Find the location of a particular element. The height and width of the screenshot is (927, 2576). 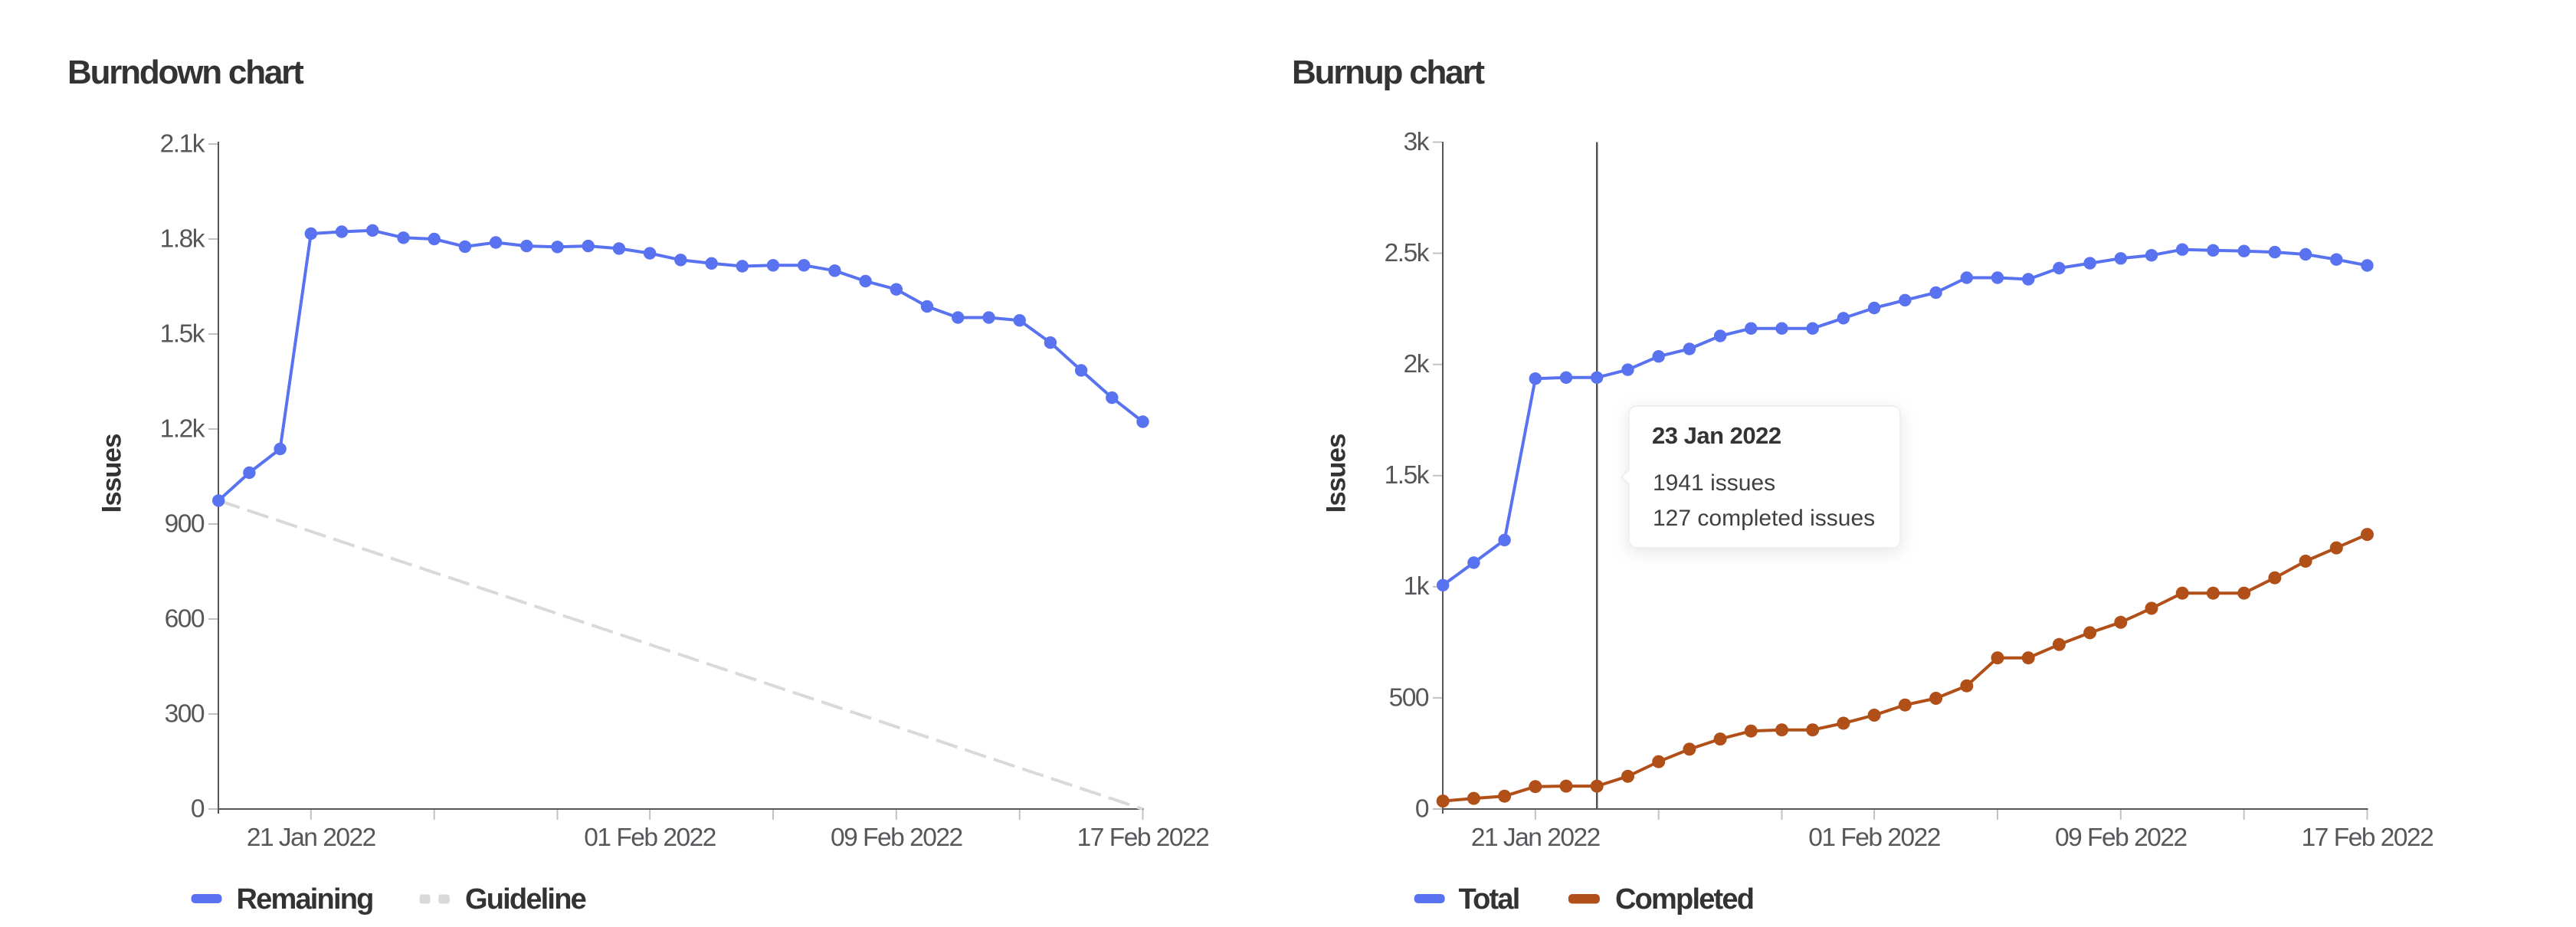

svg-text: 300 is located at coordinates (185, 713).